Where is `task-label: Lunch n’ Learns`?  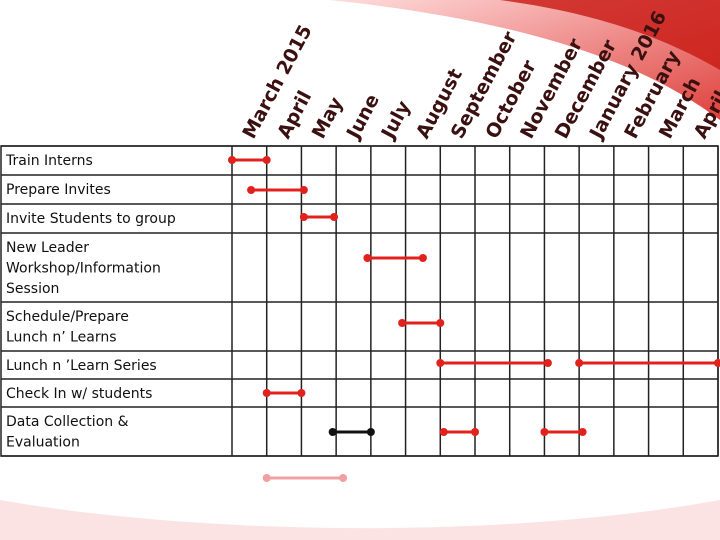 task-label: Lunch n’ Learns is located at coordinates (61, 338).